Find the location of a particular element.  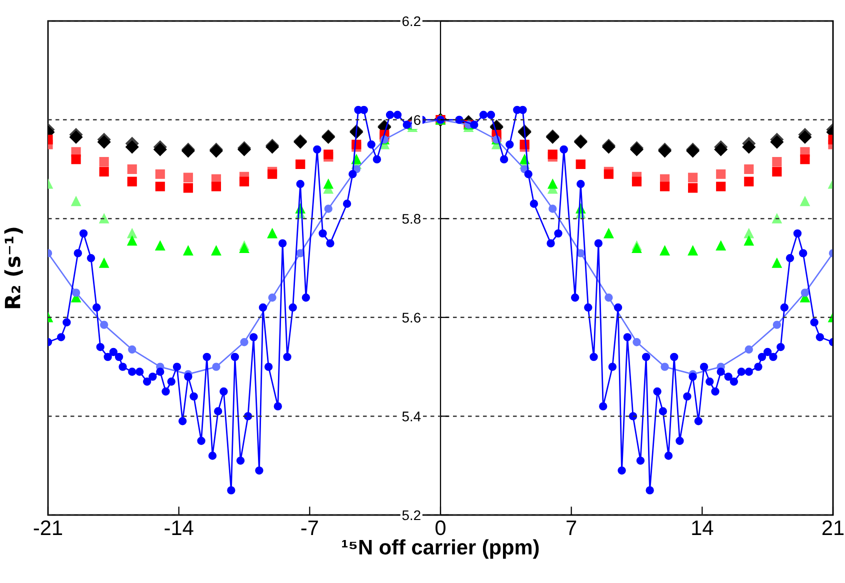

y-tick-label: 5.6 is located at coordinates (411, 317).